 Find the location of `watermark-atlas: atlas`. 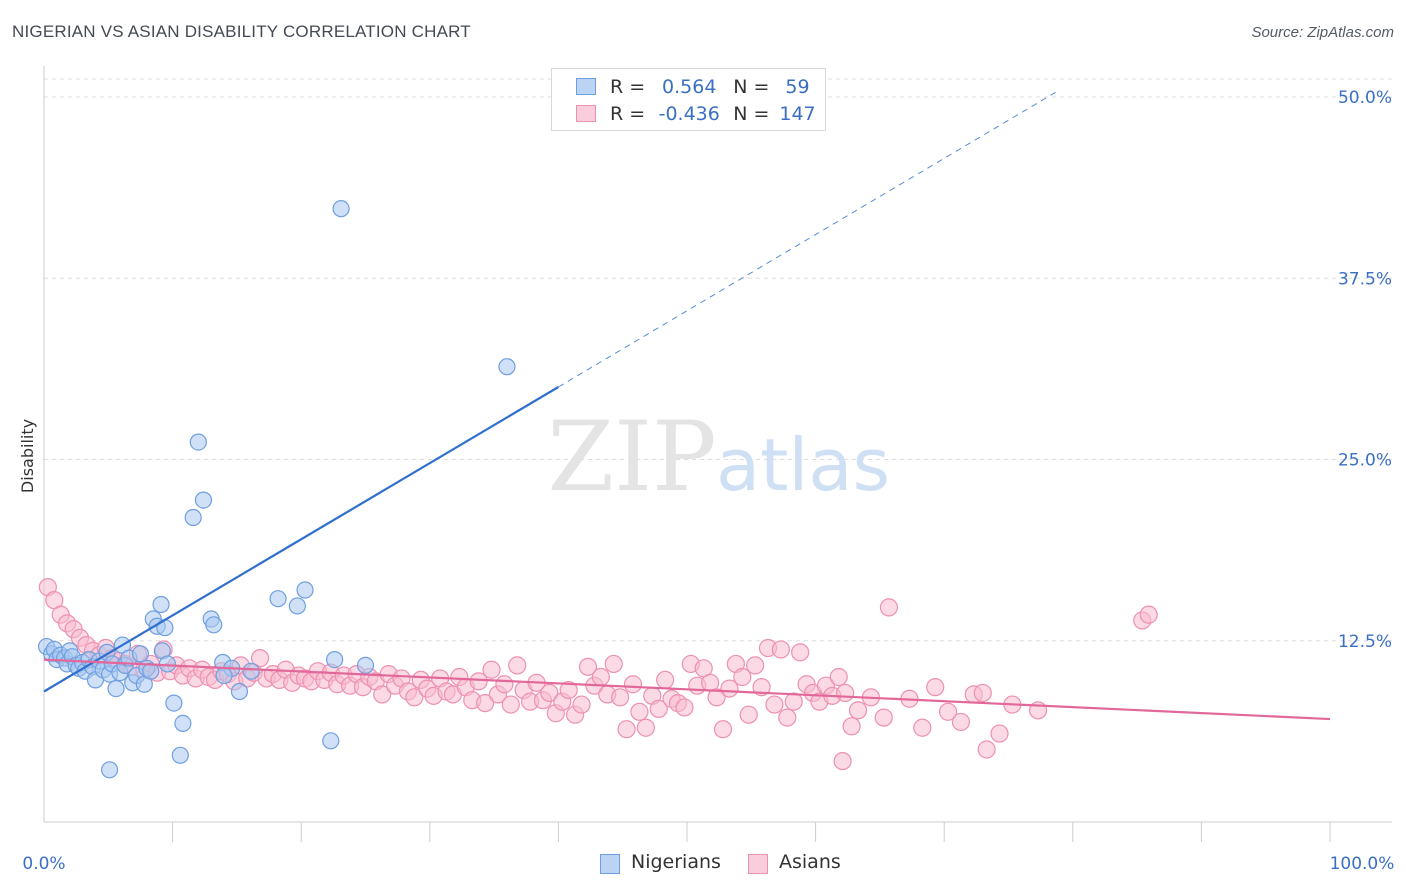

watermark-atlas: atlas is located at coordinates (803, 465).